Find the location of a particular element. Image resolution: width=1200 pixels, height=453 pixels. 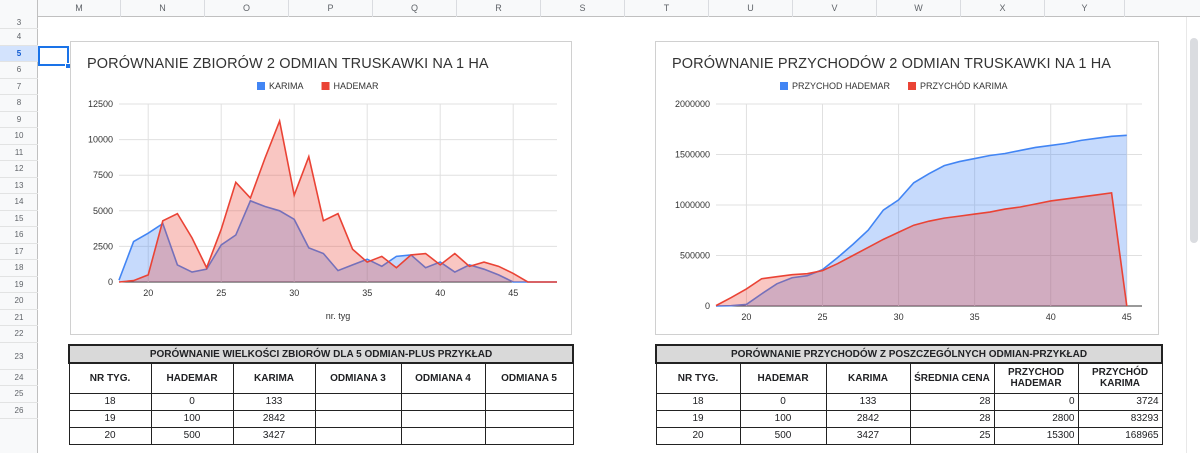

table-cell: 3724 is located at coordinates (1120, 401).